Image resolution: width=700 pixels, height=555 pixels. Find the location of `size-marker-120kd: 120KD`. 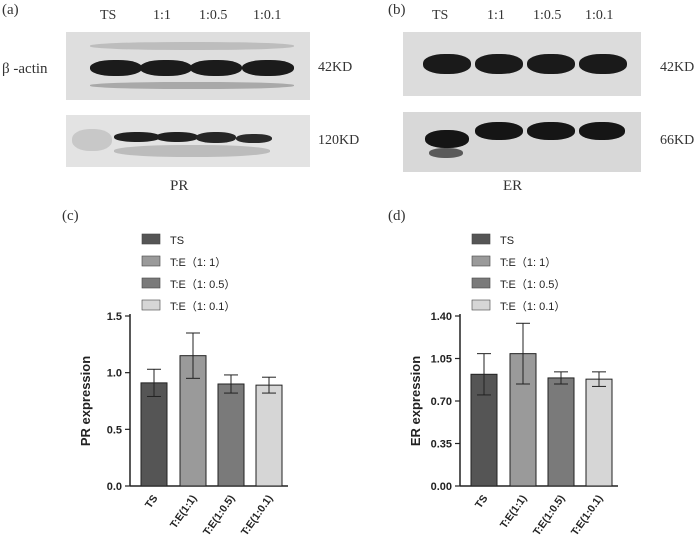

size-marker-120kd: 120KD is located at coordinates (339, 140).